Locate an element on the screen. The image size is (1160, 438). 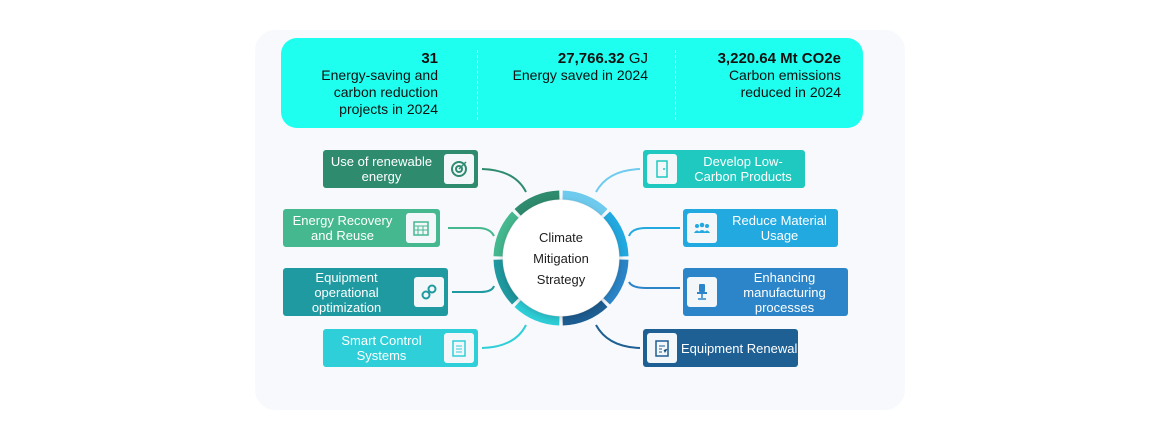
strategy-ring is located at coordinates (561, 258).